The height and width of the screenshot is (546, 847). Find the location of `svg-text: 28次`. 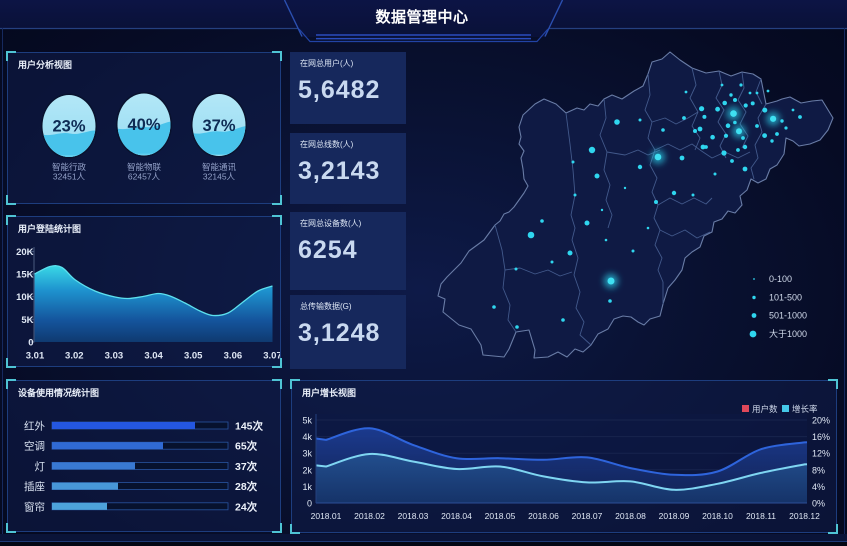

svg-text: 28次 is located at coordinates (246, 486).